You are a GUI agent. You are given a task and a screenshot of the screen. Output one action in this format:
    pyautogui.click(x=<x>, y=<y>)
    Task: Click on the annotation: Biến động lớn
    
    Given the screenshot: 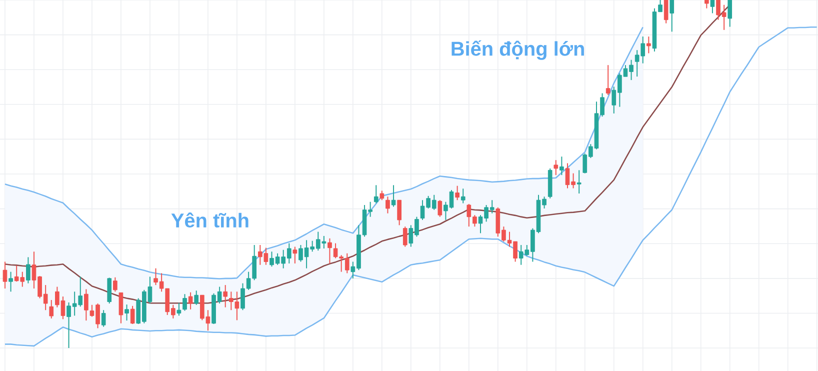 What is the action you would take?
    pyautogui.click(x=518, y=50)
    